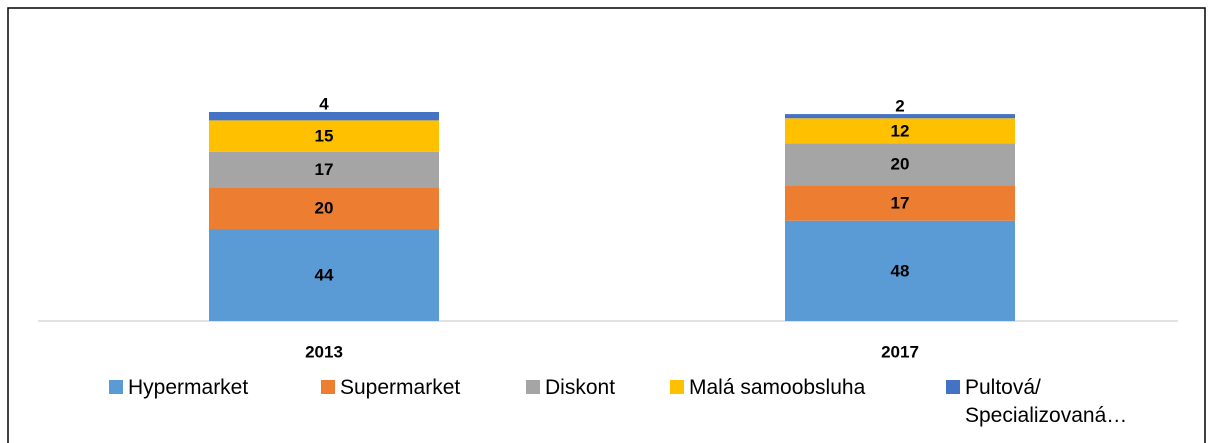 Image resolution: width=1212 pixels, height=443 pixels. I want to click on legend-item: Diskont, so click(570, 388).